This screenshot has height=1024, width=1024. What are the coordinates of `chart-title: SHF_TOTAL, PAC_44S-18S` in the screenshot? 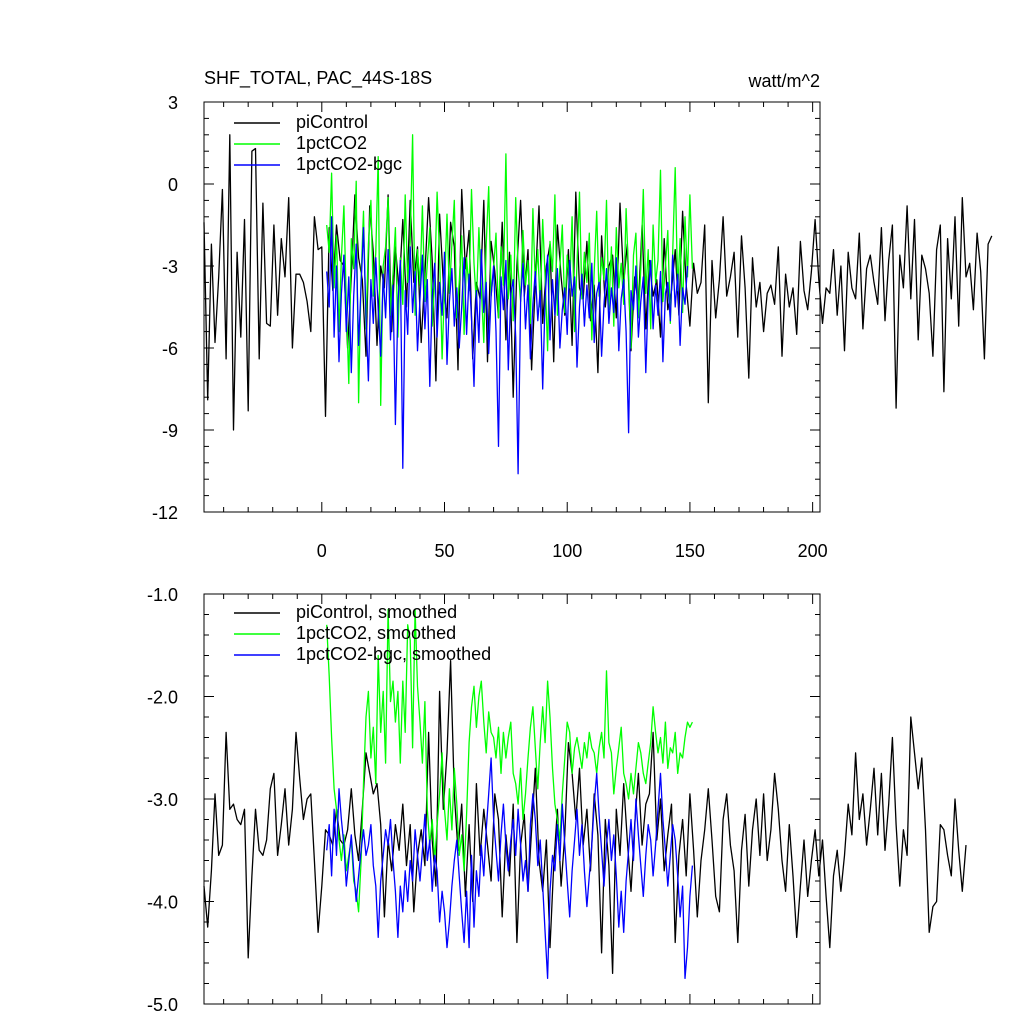 It's located at (318, 78).